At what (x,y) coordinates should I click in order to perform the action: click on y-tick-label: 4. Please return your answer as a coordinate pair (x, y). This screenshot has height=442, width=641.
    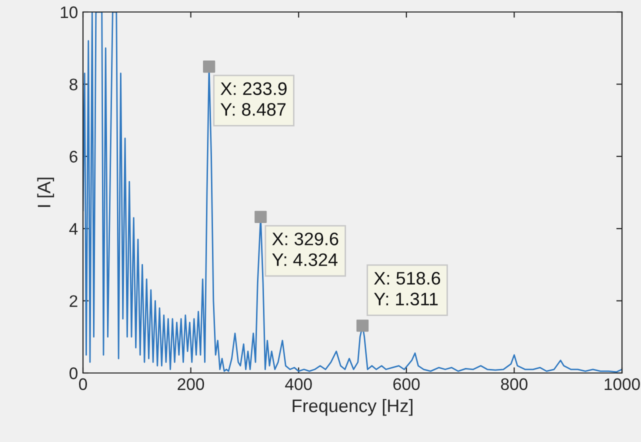
    Looking at the image, I should click on (73, 229).